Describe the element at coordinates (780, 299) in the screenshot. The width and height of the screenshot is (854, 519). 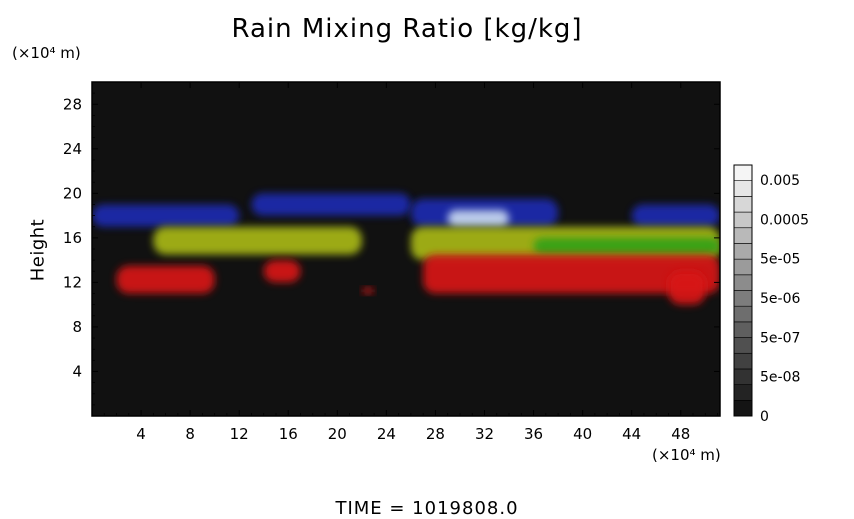
I see `colorbar-label: 5e-06` at that location.